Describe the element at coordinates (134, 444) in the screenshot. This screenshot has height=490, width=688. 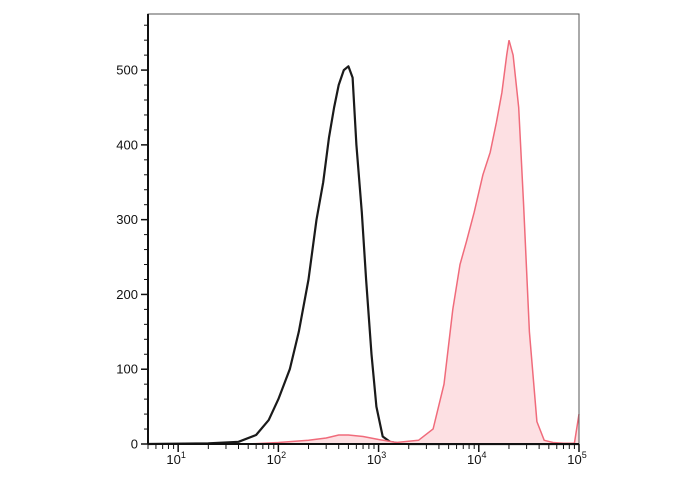
I see `y-tick-label: 0` at that location.